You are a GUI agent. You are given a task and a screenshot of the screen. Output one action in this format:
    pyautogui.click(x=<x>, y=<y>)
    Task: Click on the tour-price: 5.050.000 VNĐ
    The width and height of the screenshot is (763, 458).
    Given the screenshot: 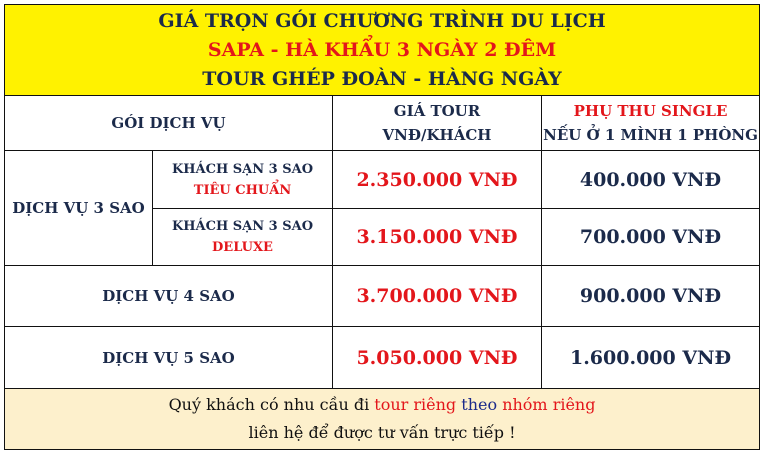 What is the action you would take?
    pyautogui.click(x=437, y=357)
    